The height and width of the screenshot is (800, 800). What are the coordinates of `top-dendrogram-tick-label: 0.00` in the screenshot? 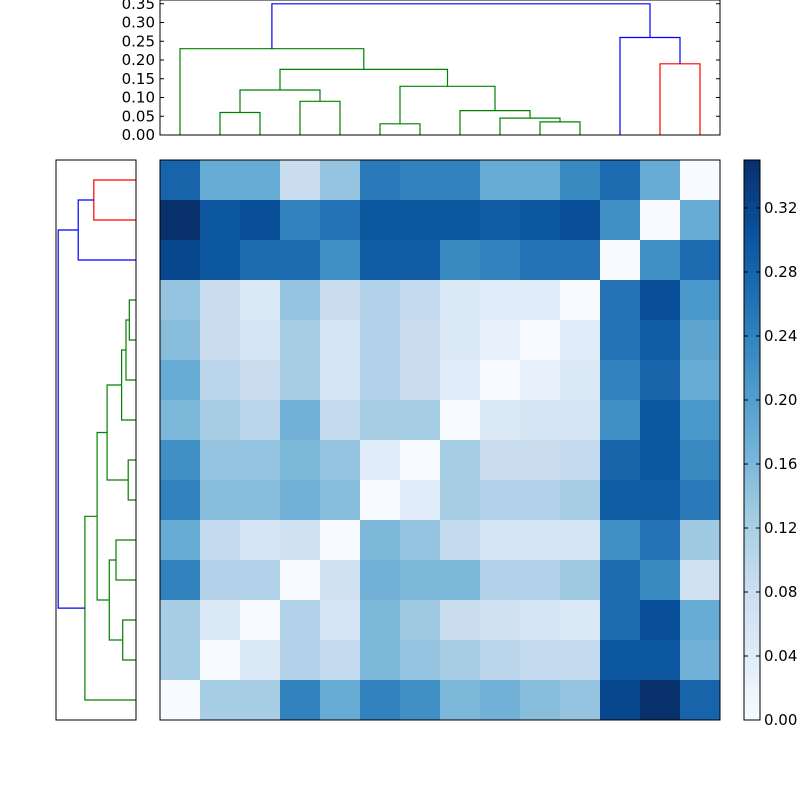 It's located at (138, 135).